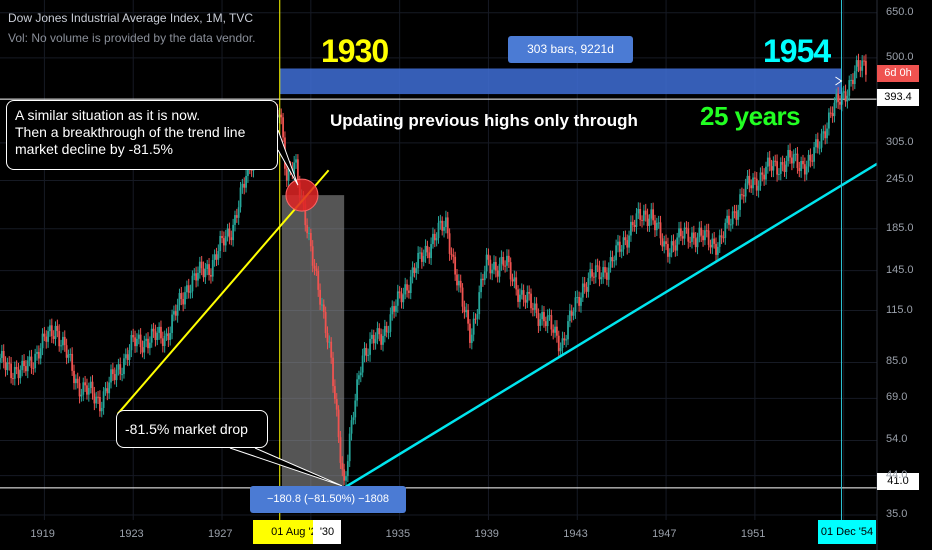 The height and width of the screenshot is (550, 932). Describe the element at coordinates (192, 429) in the screenshot. I see `drop-callout: -81.5% market drop` at that location.